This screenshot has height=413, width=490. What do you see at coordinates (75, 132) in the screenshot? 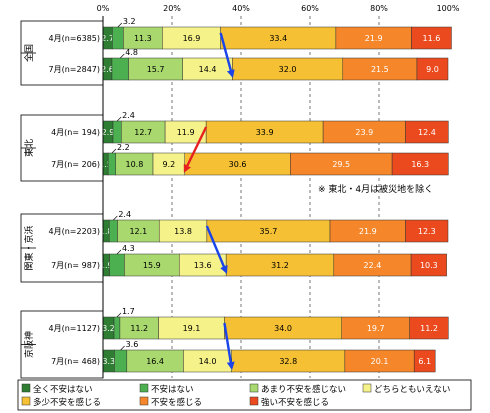
I see `row-label: 4月(n= 194)` at bounding box center [75, 132].